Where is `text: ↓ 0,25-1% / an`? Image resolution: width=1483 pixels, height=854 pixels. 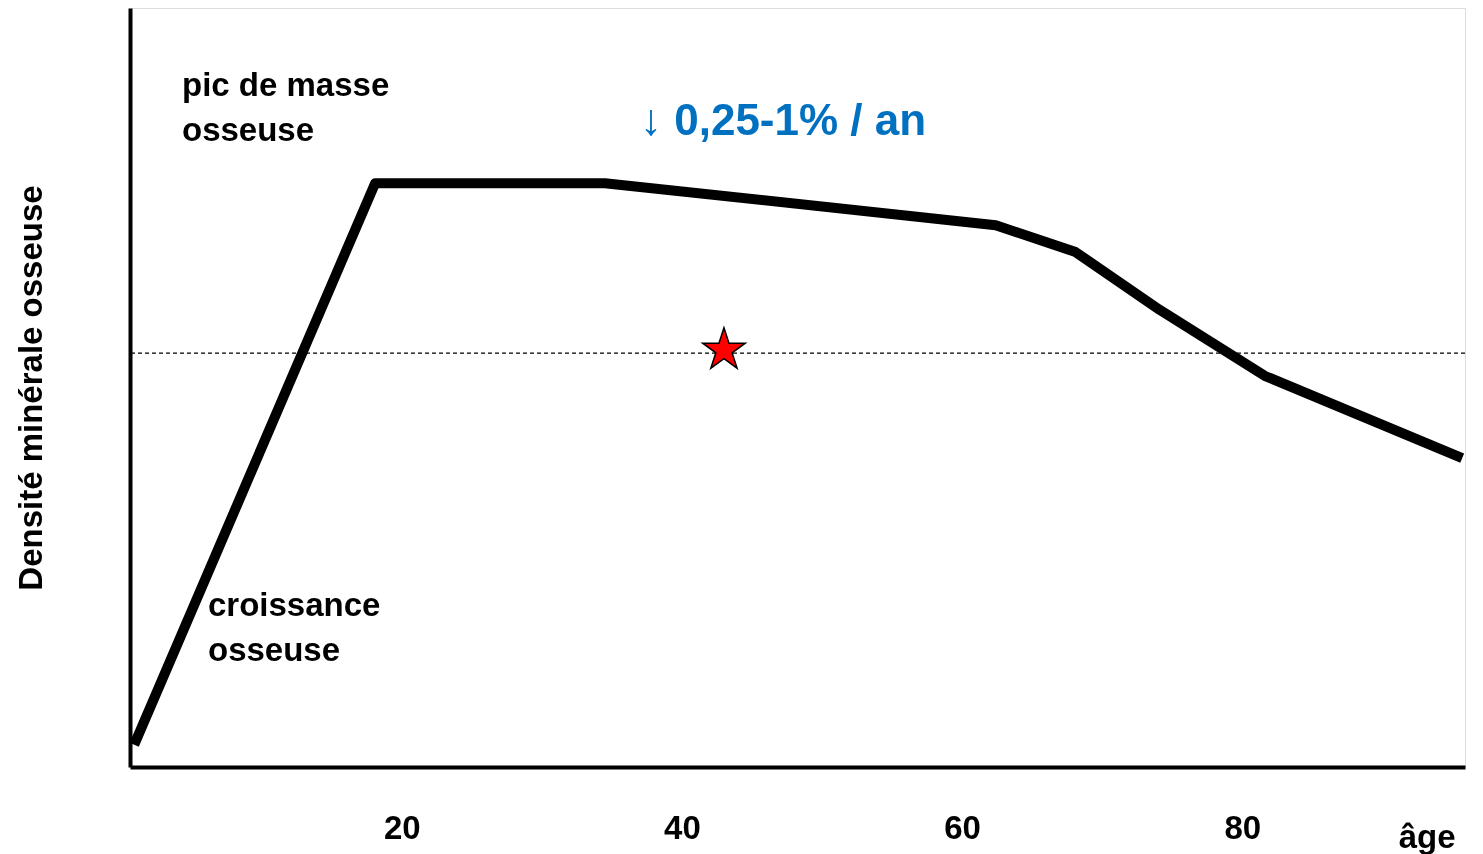 text: ↓ 0,25-1% / an is located at coordinates (783, 119).